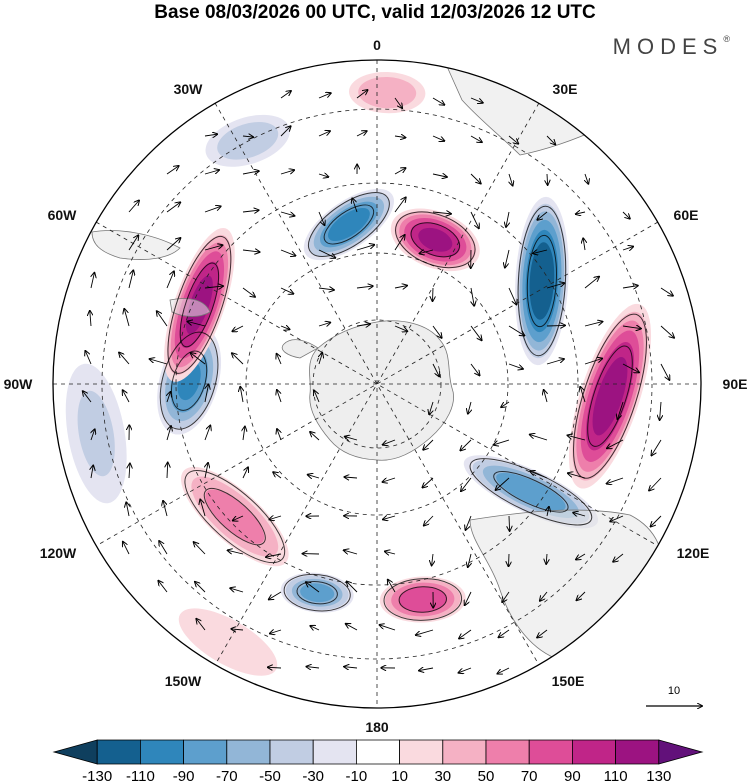 This screenshot has height=783, width=750. What do you see at coordinates (693, 553) in the screenshot?
I see `lon-label-120e: 120E` at bounding box center [693, 553].